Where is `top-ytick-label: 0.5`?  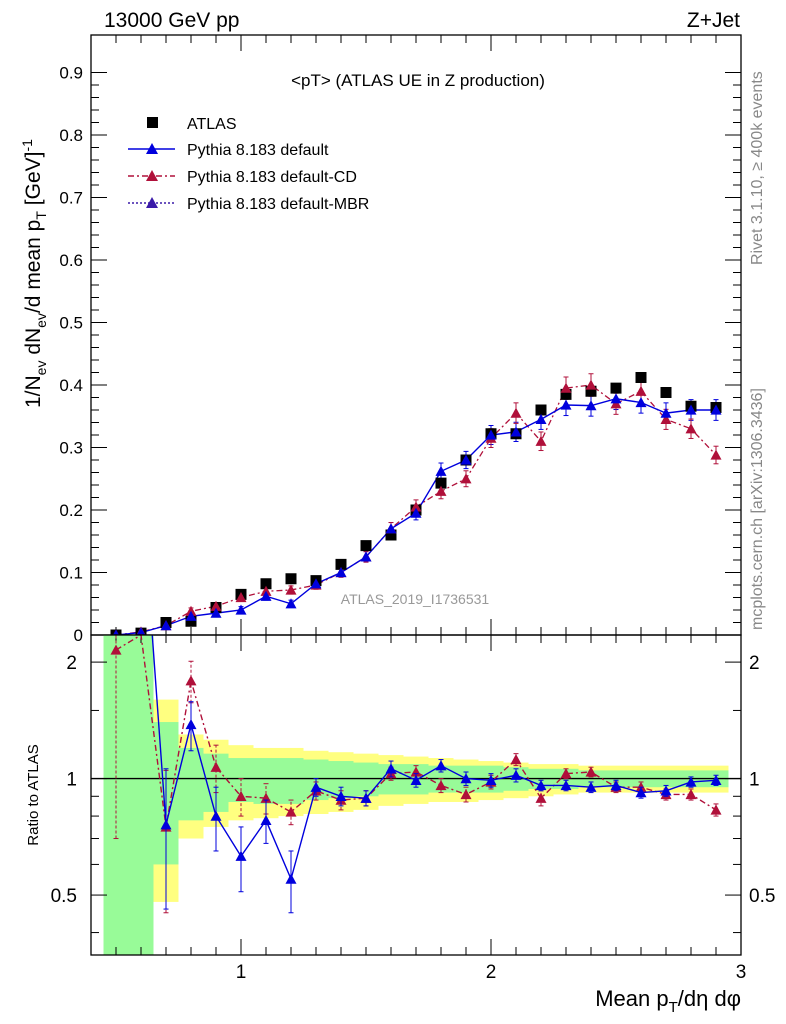 top-ytick-label: 0.5 is located at coordinates (71, 323).